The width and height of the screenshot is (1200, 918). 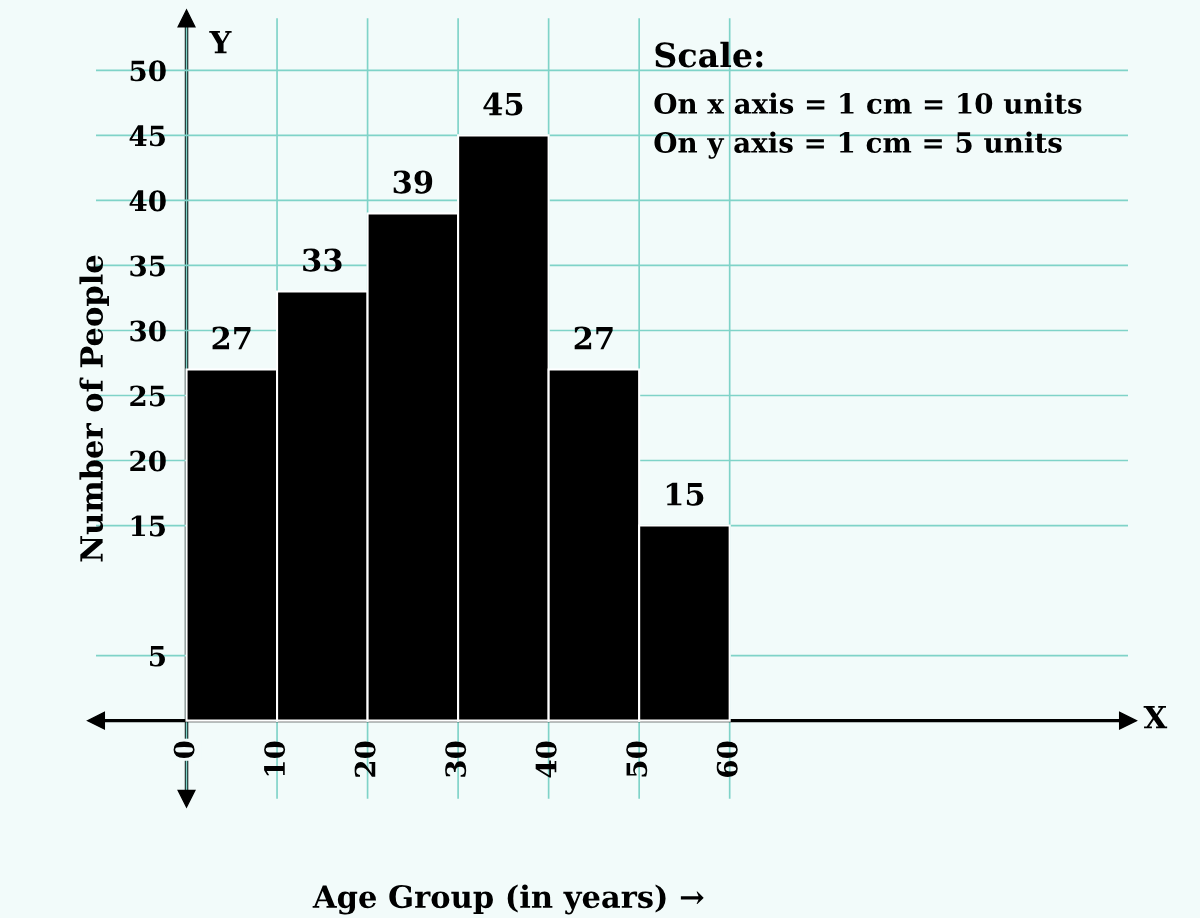 I want to click on y-tick-label: 40, so click(x=147, y=201).